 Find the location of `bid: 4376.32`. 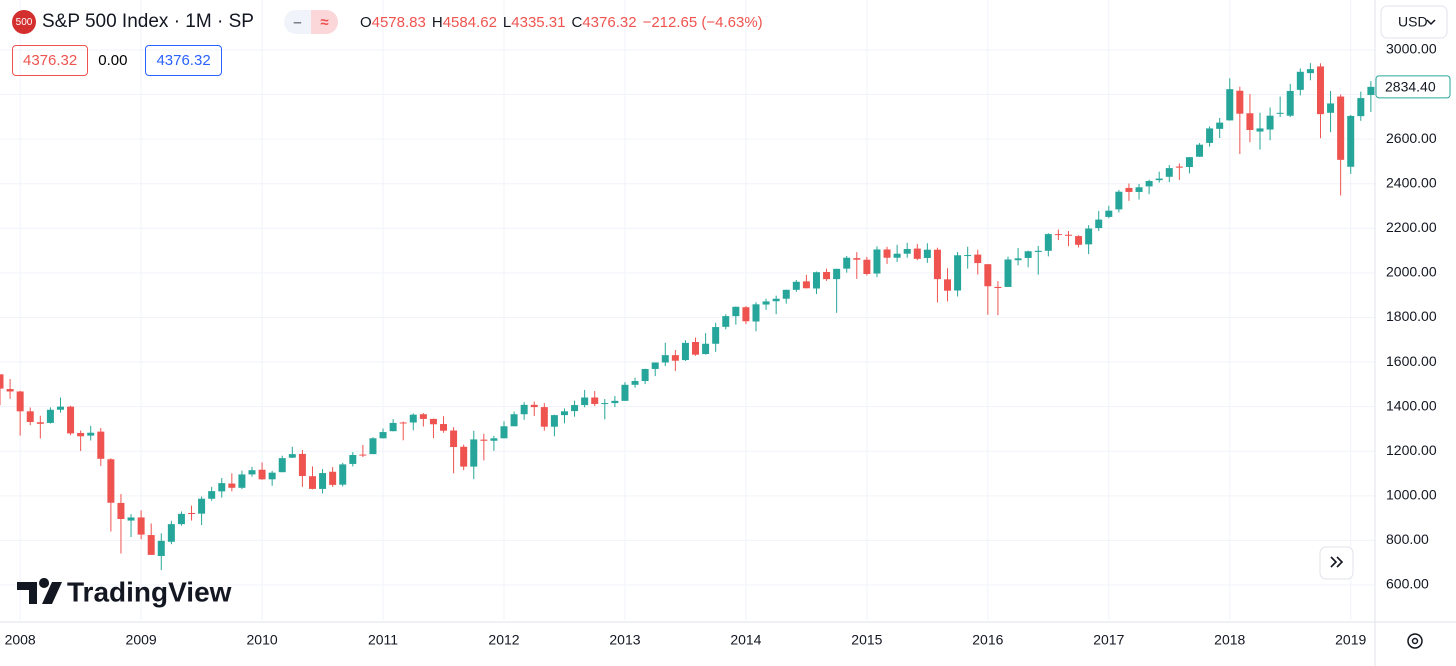

bid: 4376.32 is located at coordinates (50, 60).